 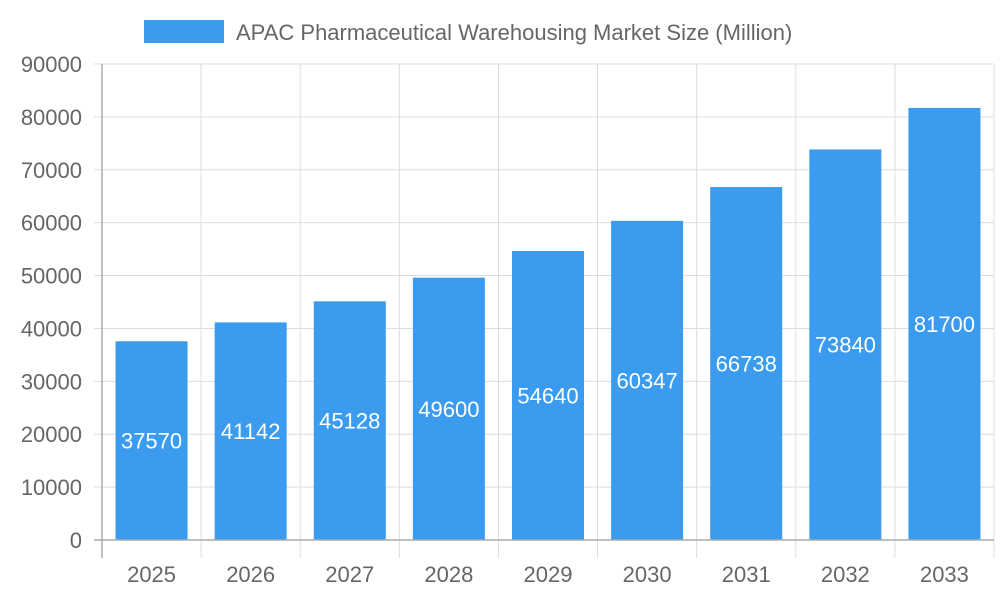 I want to click on y-tick-label: 50000, so click(x=51, y=276).